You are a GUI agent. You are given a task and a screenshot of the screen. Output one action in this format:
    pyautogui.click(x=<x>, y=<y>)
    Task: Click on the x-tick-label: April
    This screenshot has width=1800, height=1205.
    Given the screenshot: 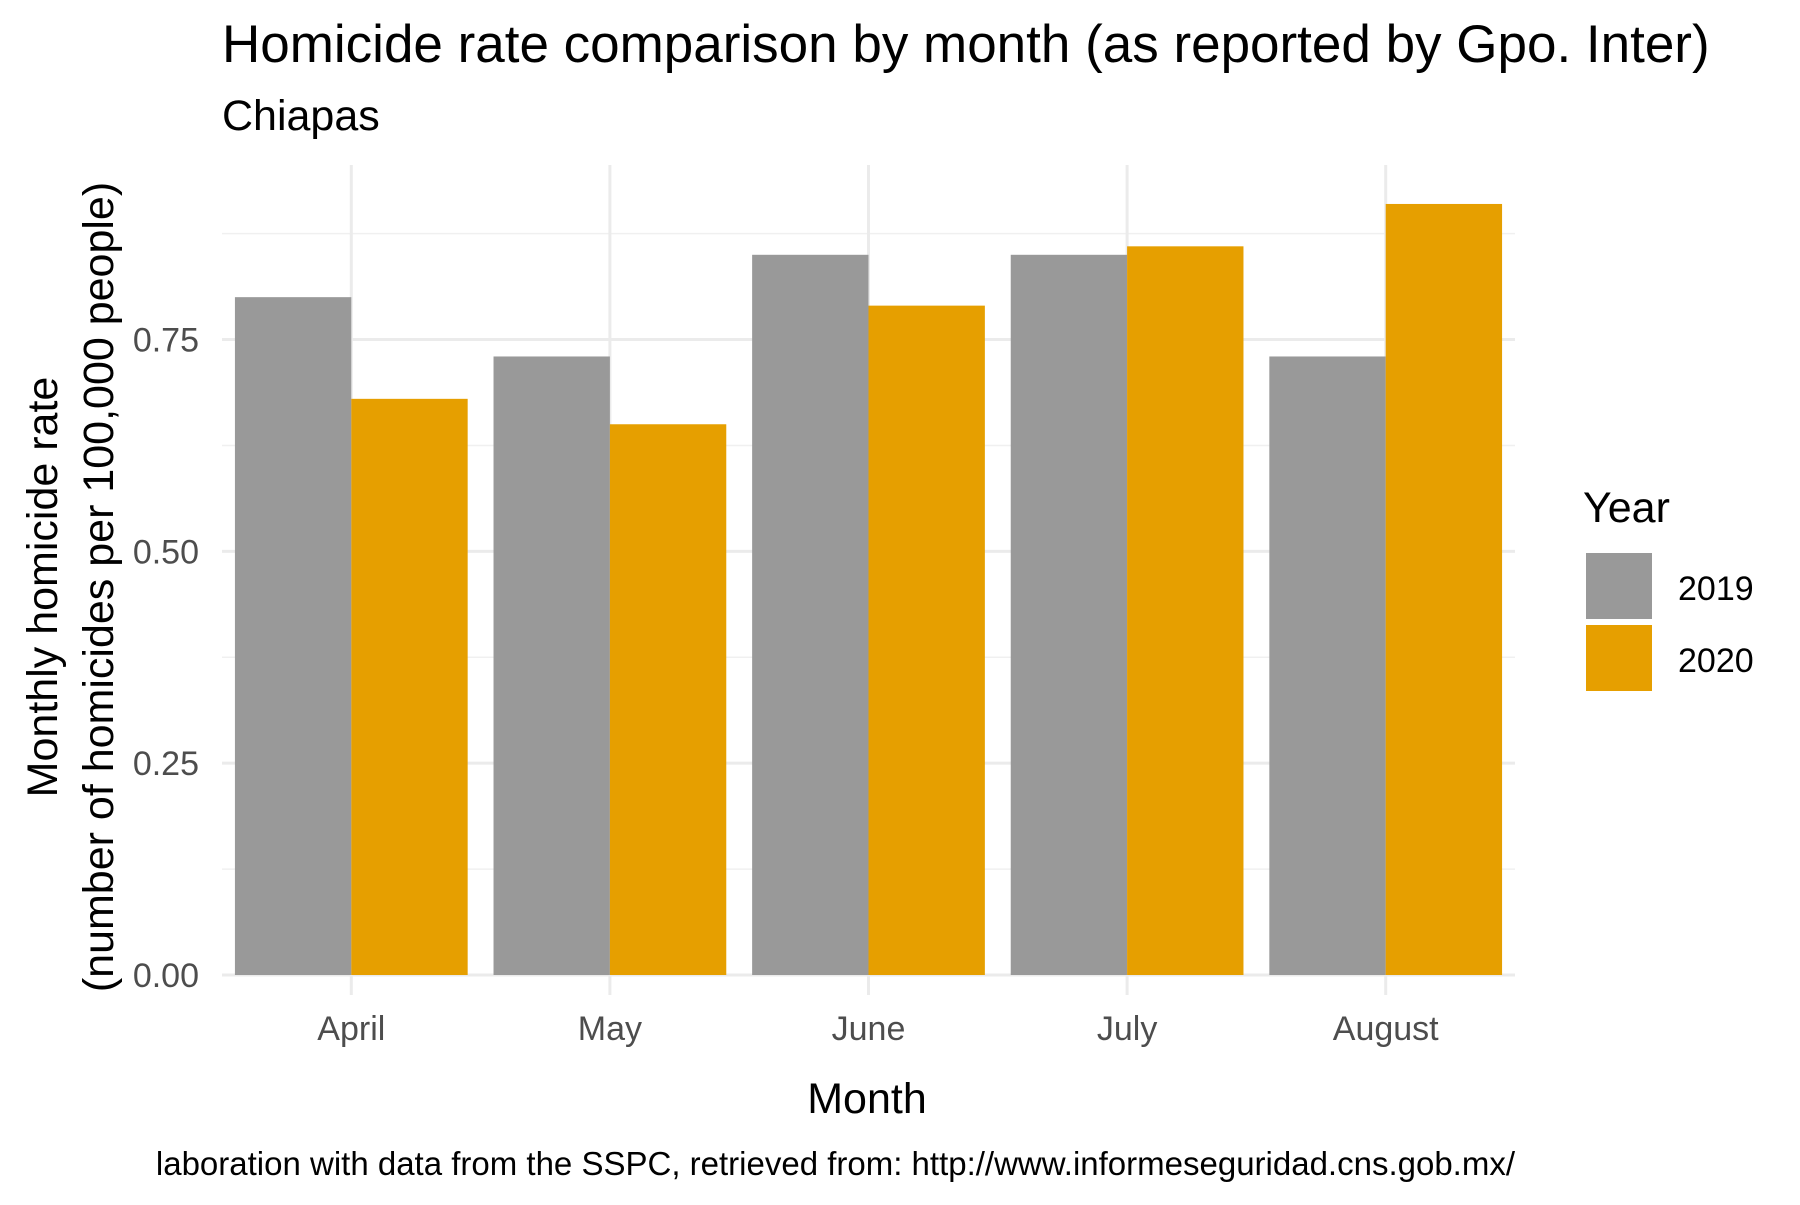 What is the action you would take?
    pyautogui.click(x=351, y=1029)
    